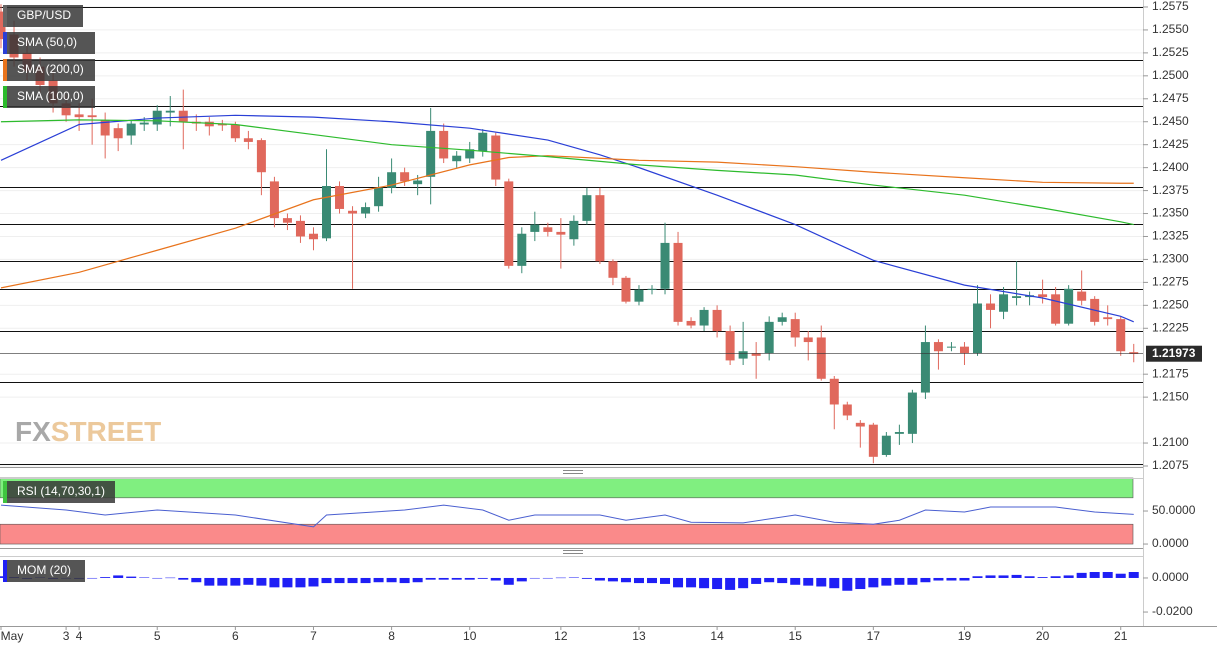 This screenshot has width=1217, height=649. I want to click on x-tick-label: 17, so click(874, 636).